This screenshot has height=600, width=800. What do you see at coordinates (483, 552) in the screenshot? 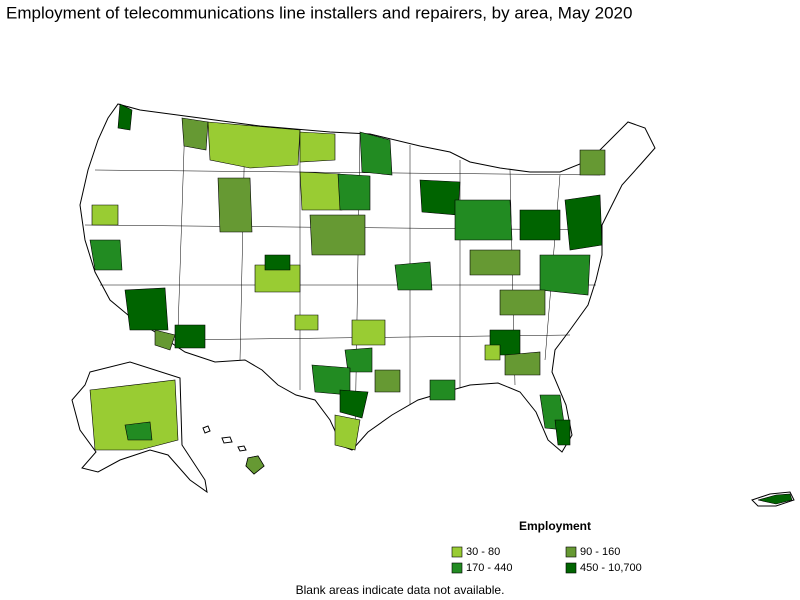
I see `legend-label: 30 - 80` at bounding box center [483, 552].